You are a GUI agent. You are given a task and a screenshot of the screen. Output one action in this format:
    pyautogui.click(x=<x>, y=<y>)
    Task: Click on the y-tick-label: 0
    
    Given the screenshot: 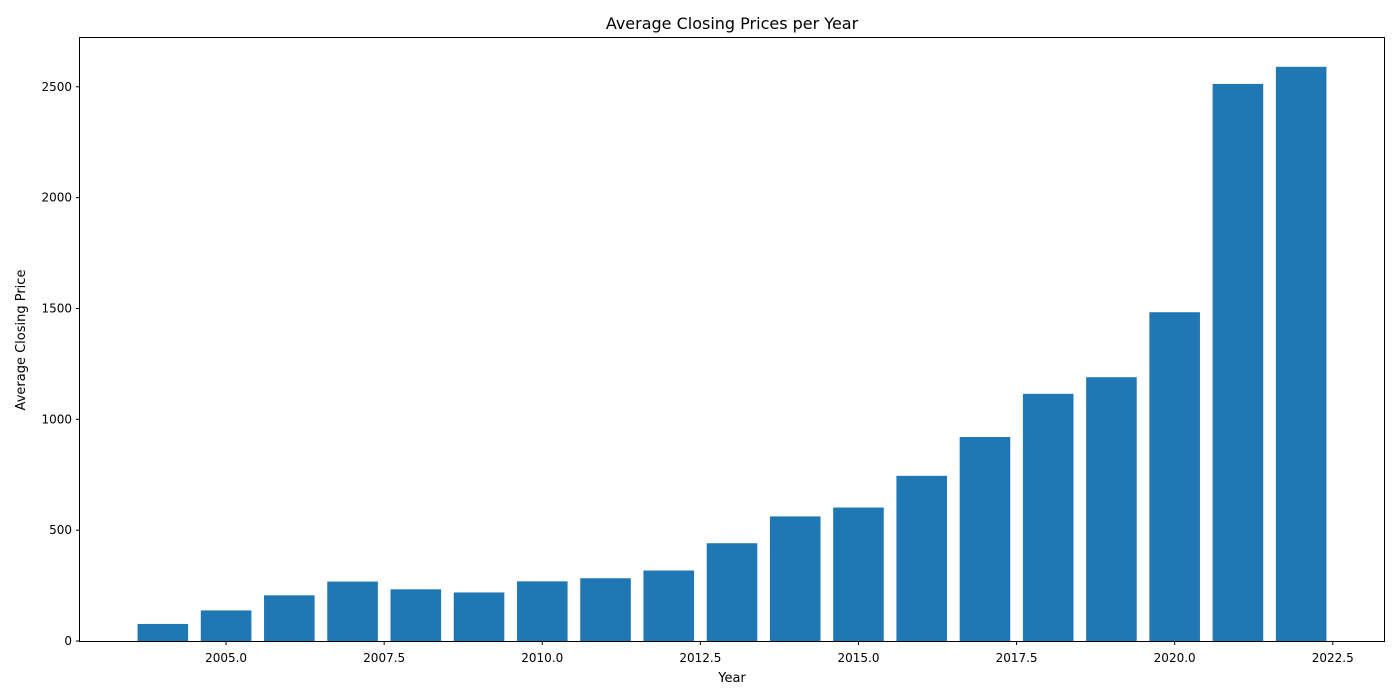 What is the action you would take?
    pyautogui.click(x=68, y=641)
    